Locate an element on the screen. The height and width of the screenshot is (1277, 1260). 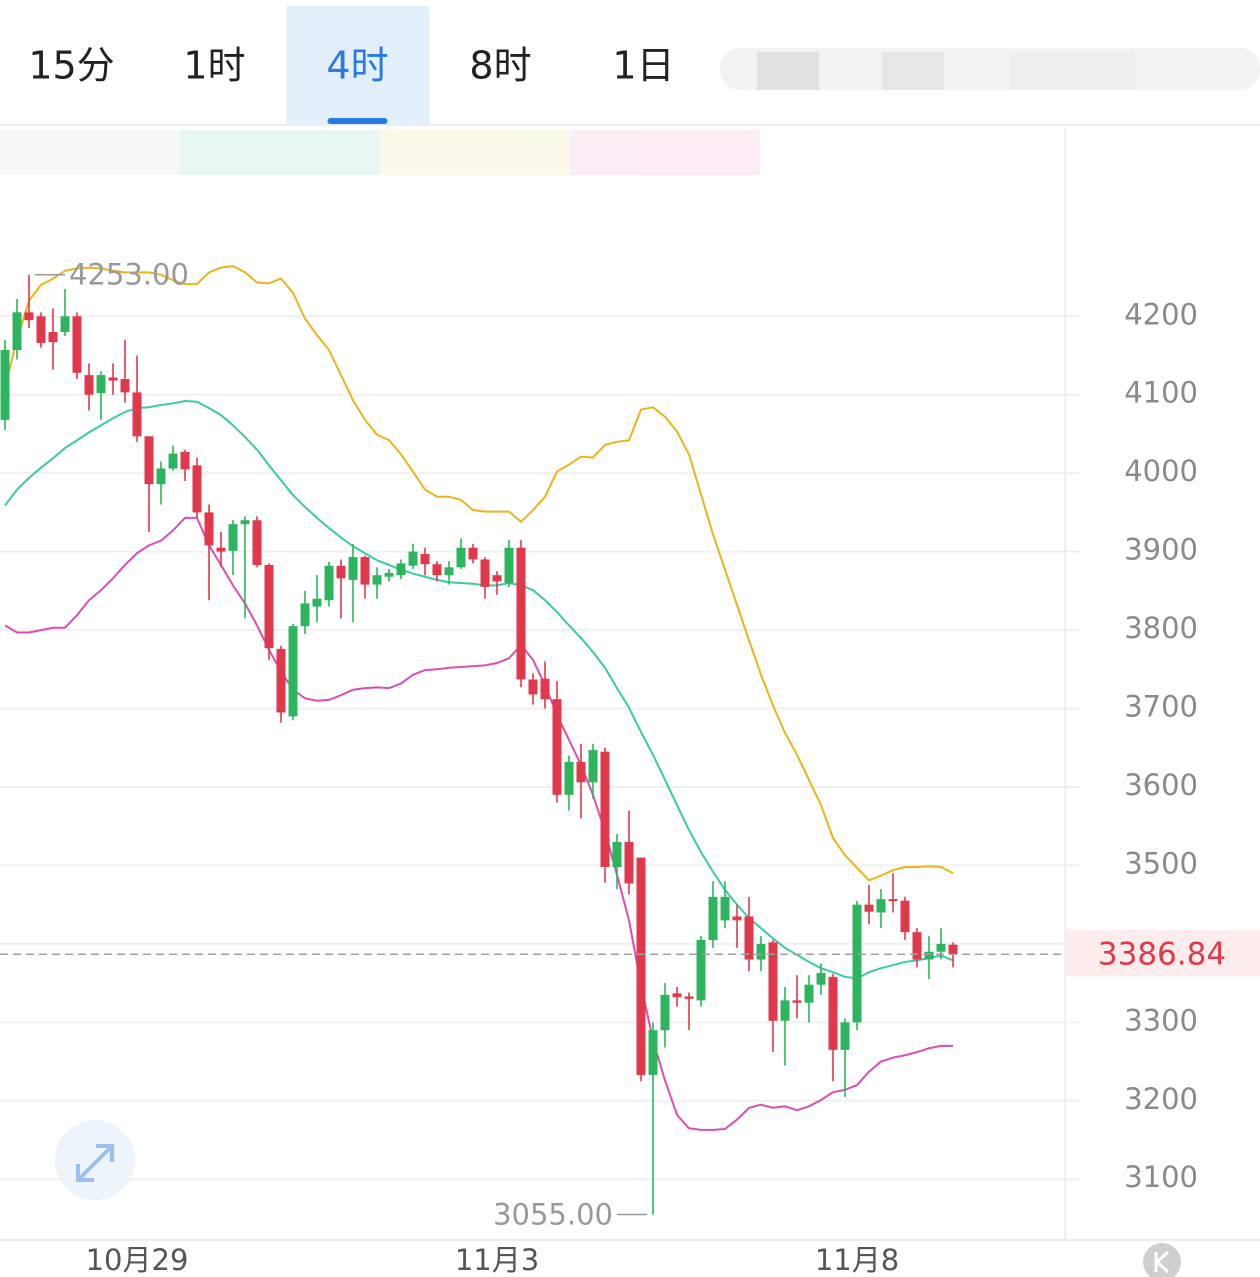
y-tick-label: 4100 is located at coordinates (1161, 393).